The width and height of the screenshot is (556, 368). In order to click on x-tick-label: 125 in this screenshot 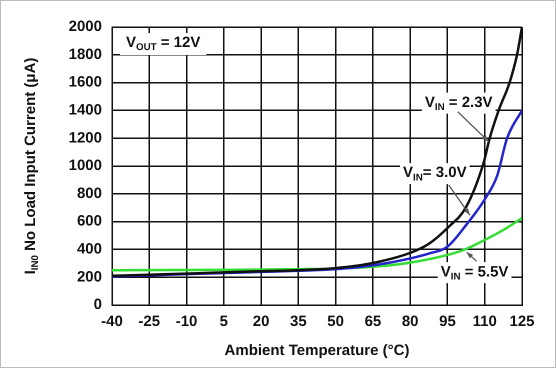, I will do `click(522, 321)`.